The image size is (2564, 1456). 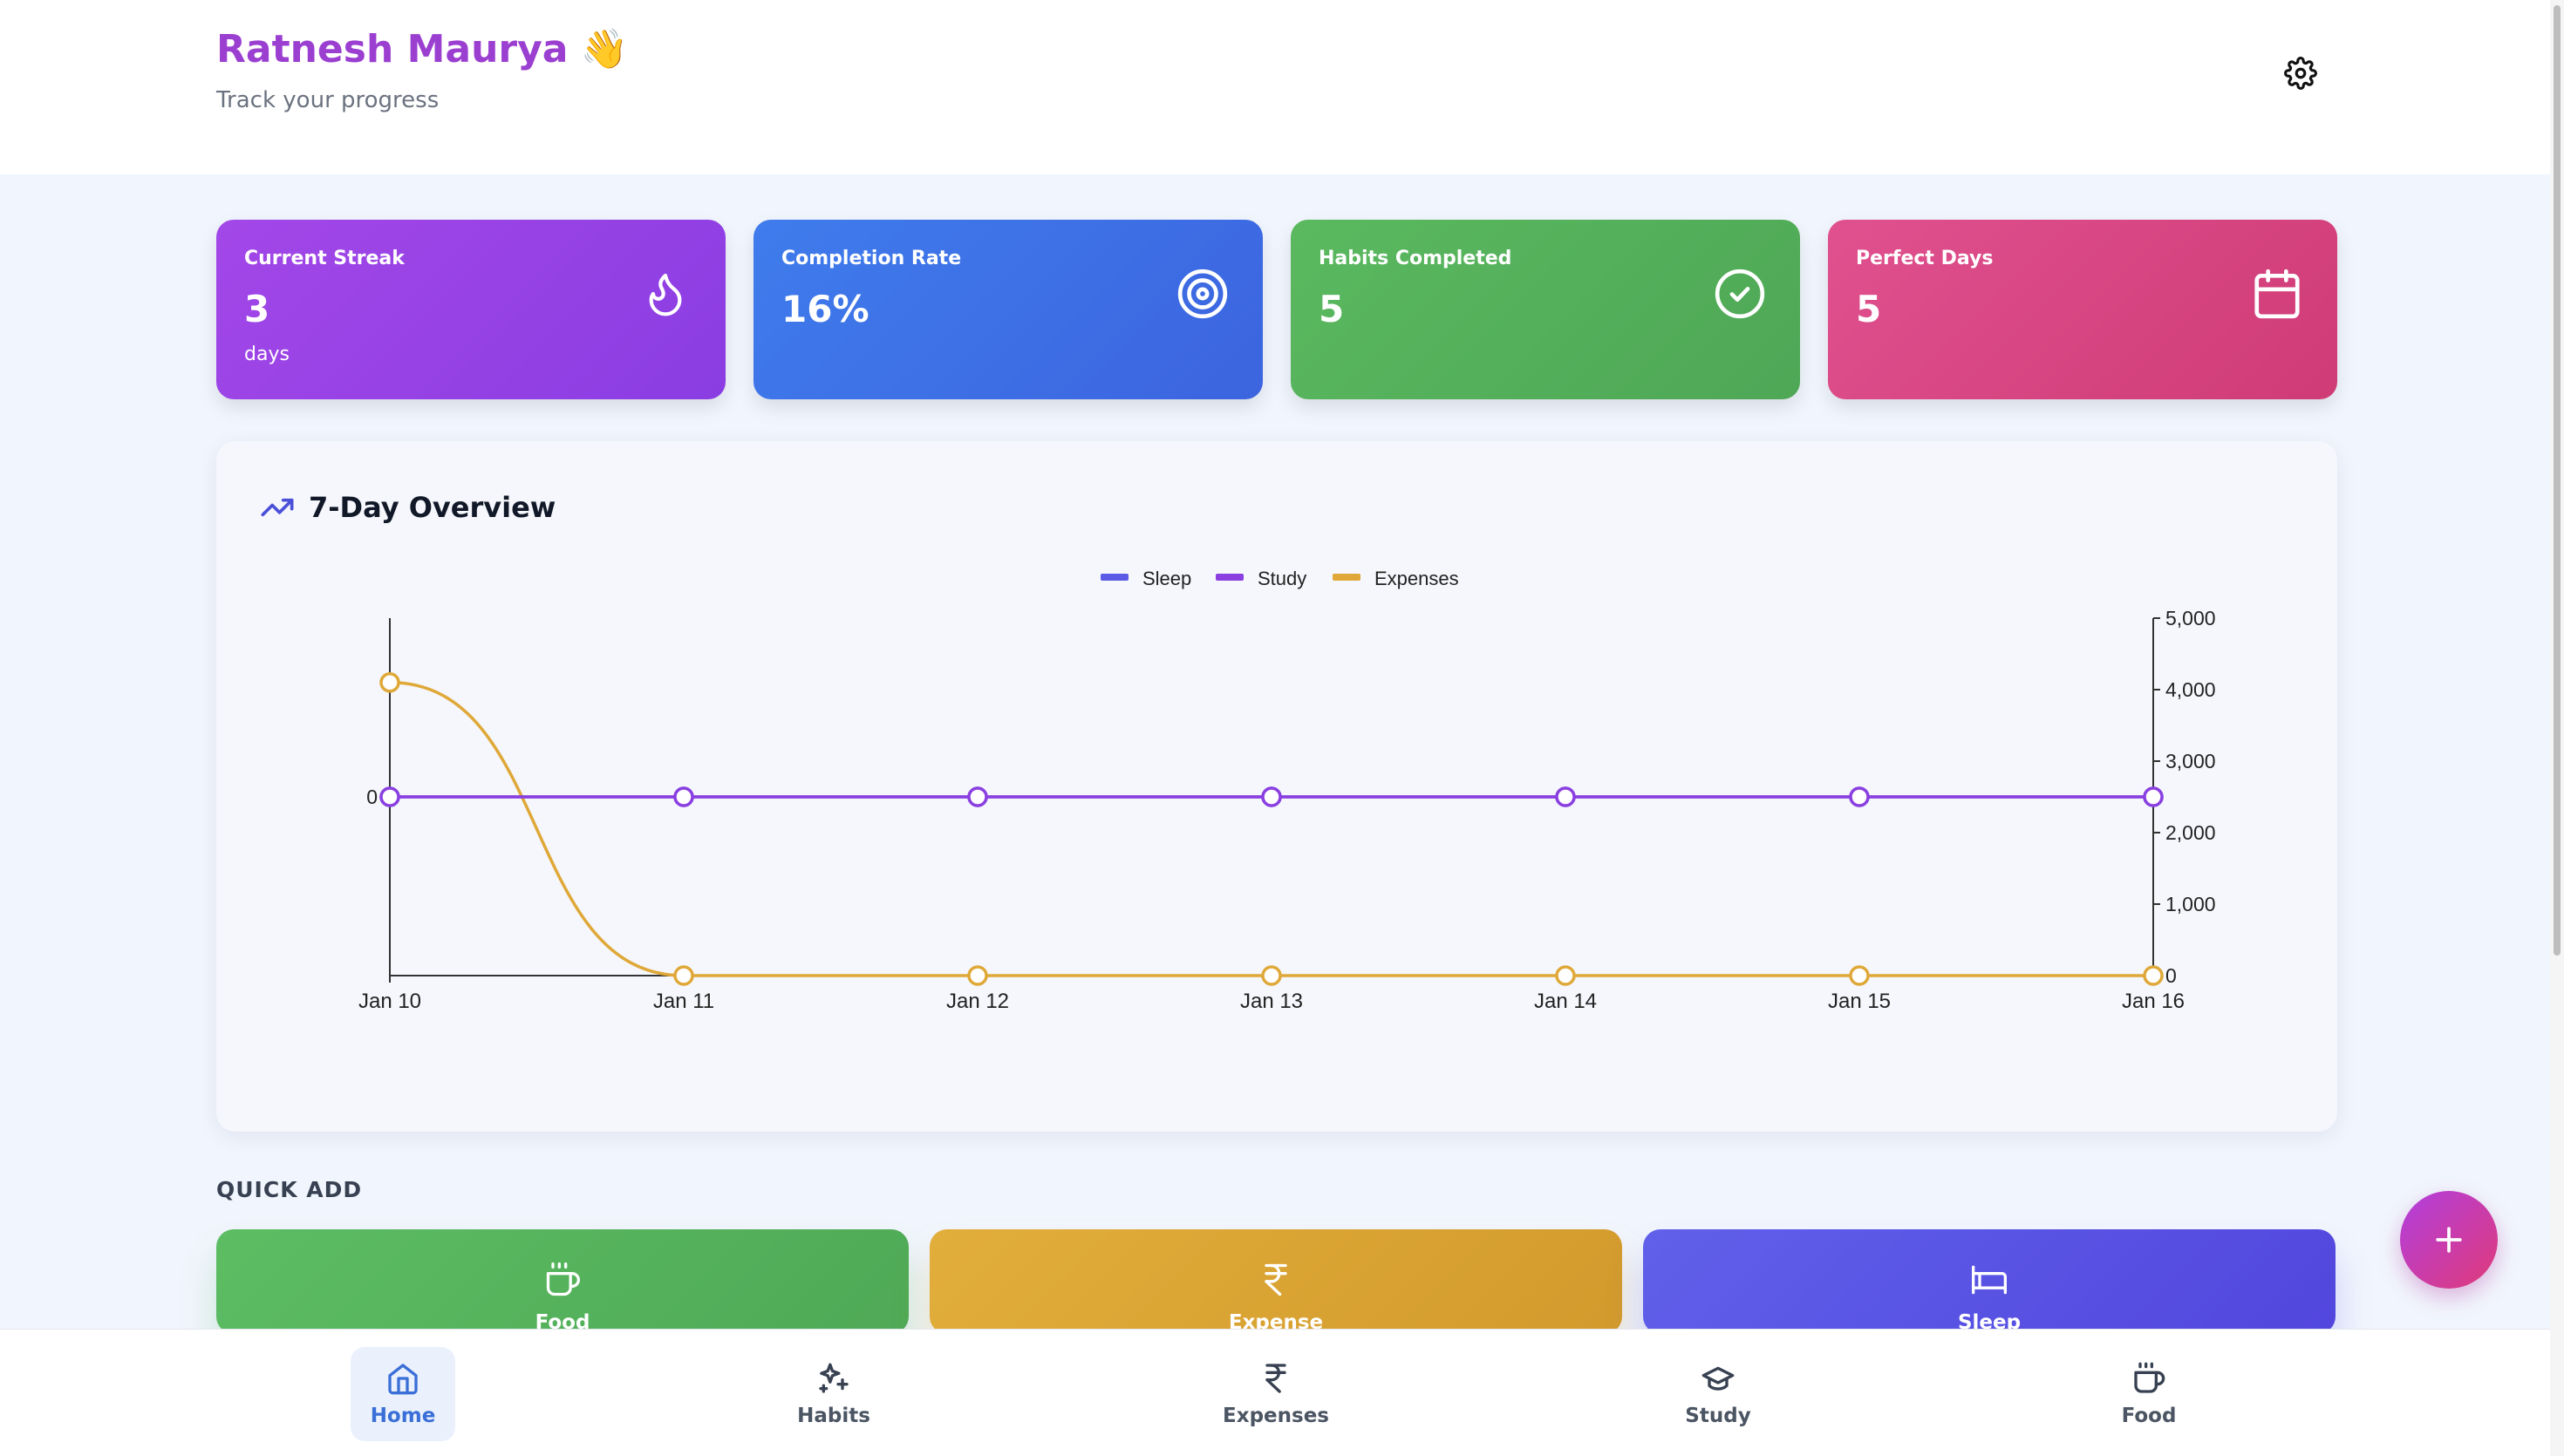 What do you see at coordinates (2149, 1394) in the screenshot?
I see `nav-item-food: Food` at bounding box center [2149, 1394].